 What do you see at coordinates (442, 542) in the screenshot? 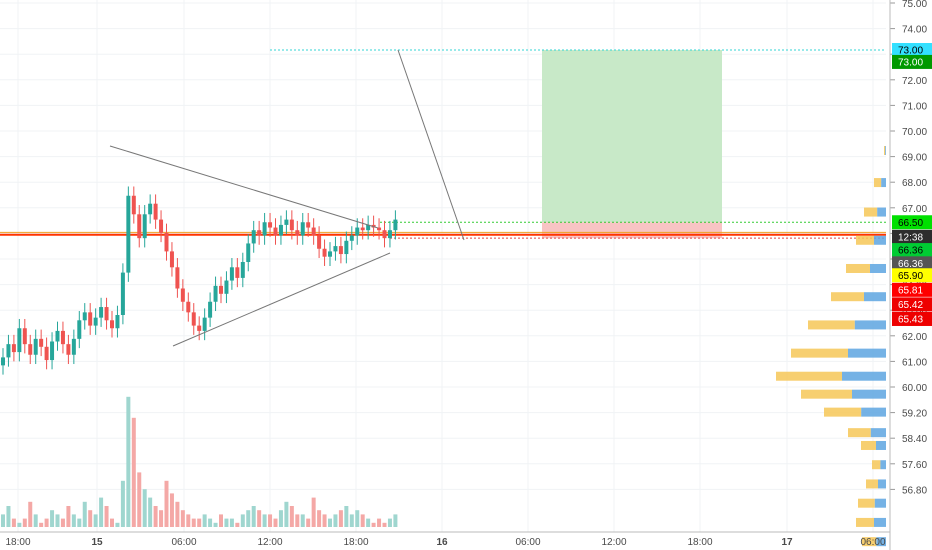
I see `x-tick-label: 16` at bounding box center [442, 542].